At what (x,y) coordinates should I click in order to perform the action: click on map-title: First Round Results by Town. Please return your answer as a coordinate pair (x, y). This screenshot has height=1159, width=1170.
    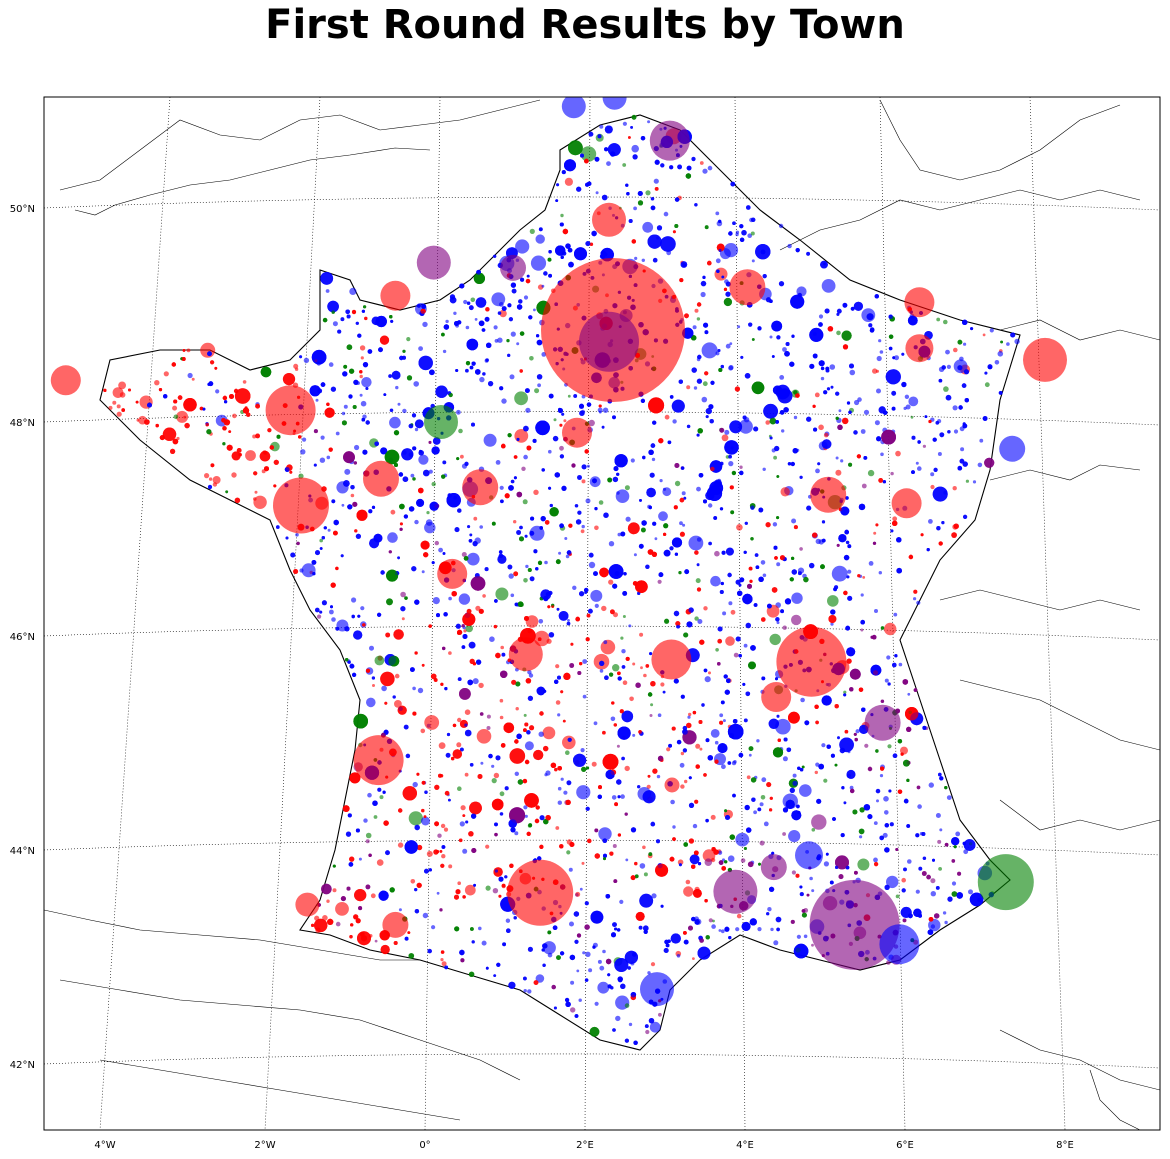
    Looking at the image, I should click on (585, 25).